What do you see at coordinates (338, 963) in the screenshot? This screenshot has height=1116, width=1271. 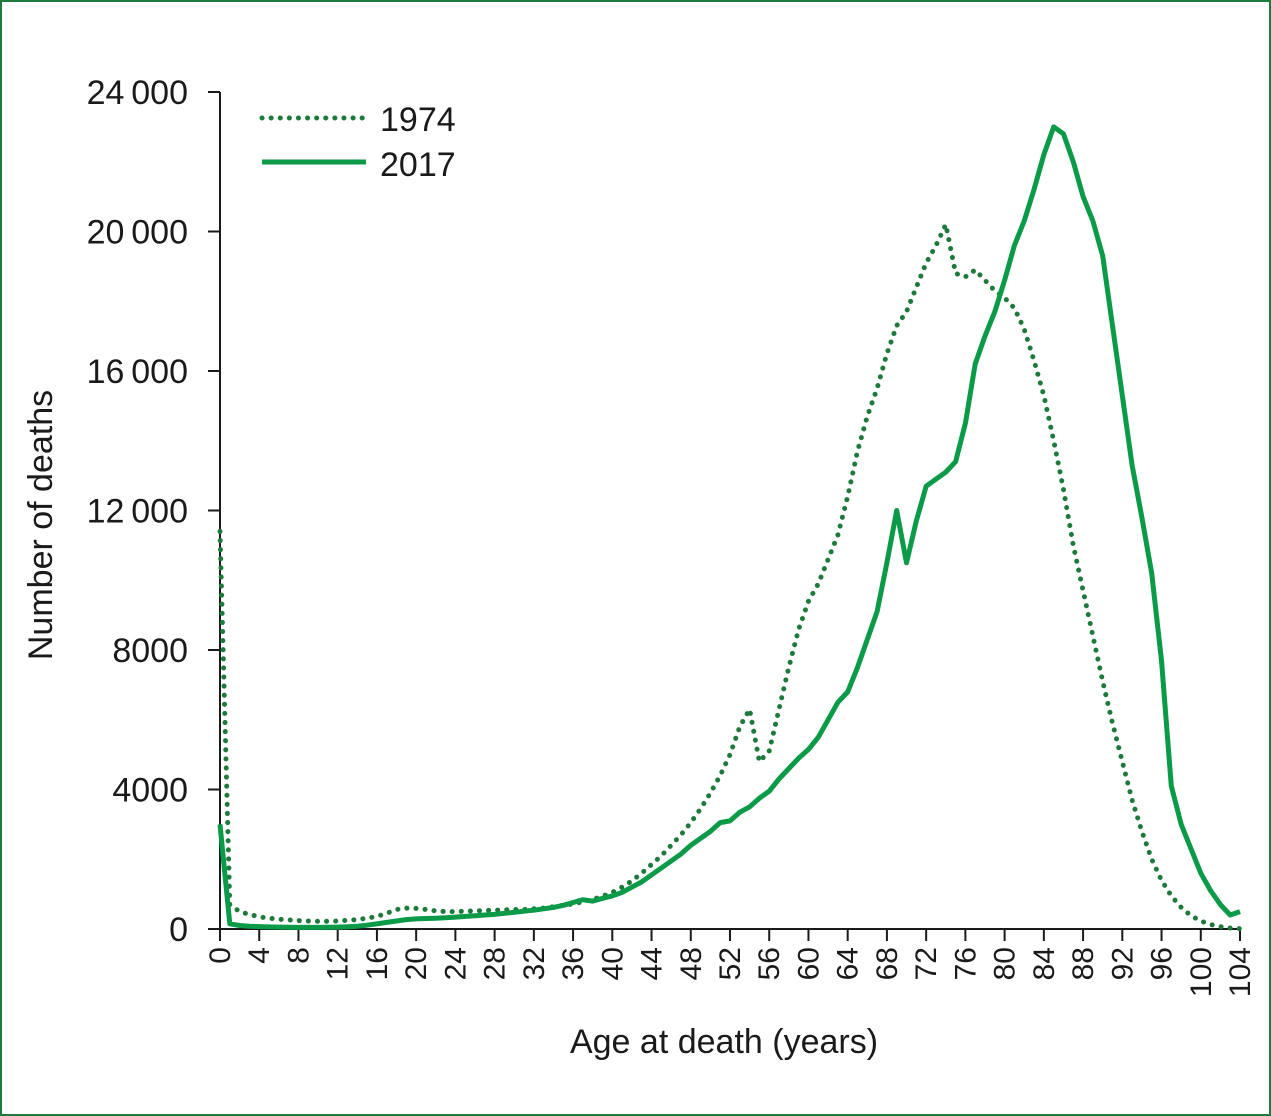 I see `x-tick-label: 12` at bounding box center [338, 963].